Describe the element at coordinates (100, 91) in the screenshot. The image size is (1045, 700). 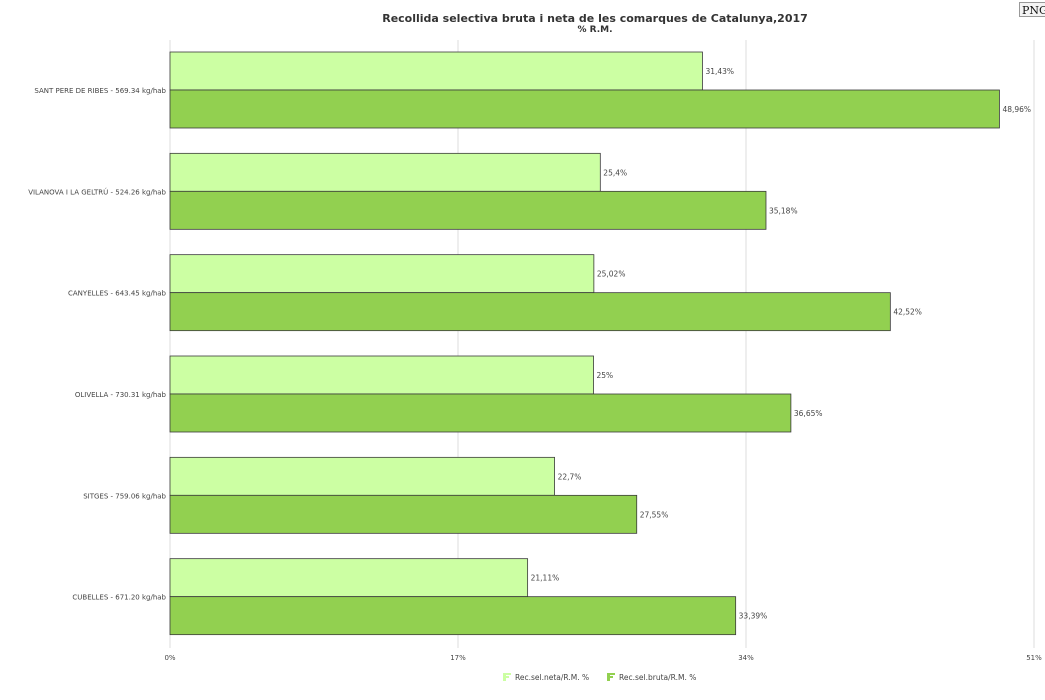
I see `category-label: SANT PERE DE RIBES - 569.34 kg/hab` at that location.